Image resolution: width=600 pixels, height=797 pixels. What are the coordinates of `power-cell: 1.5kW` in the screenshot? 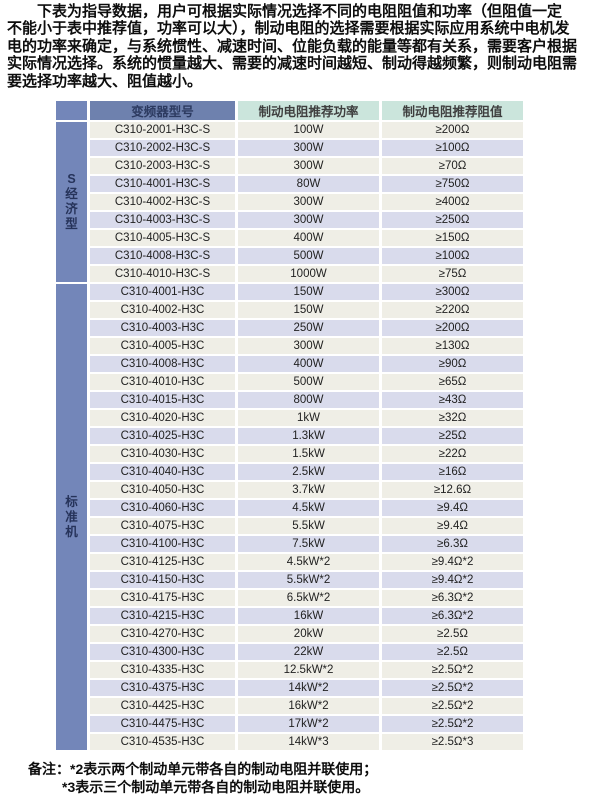 It's located at (308, 454).